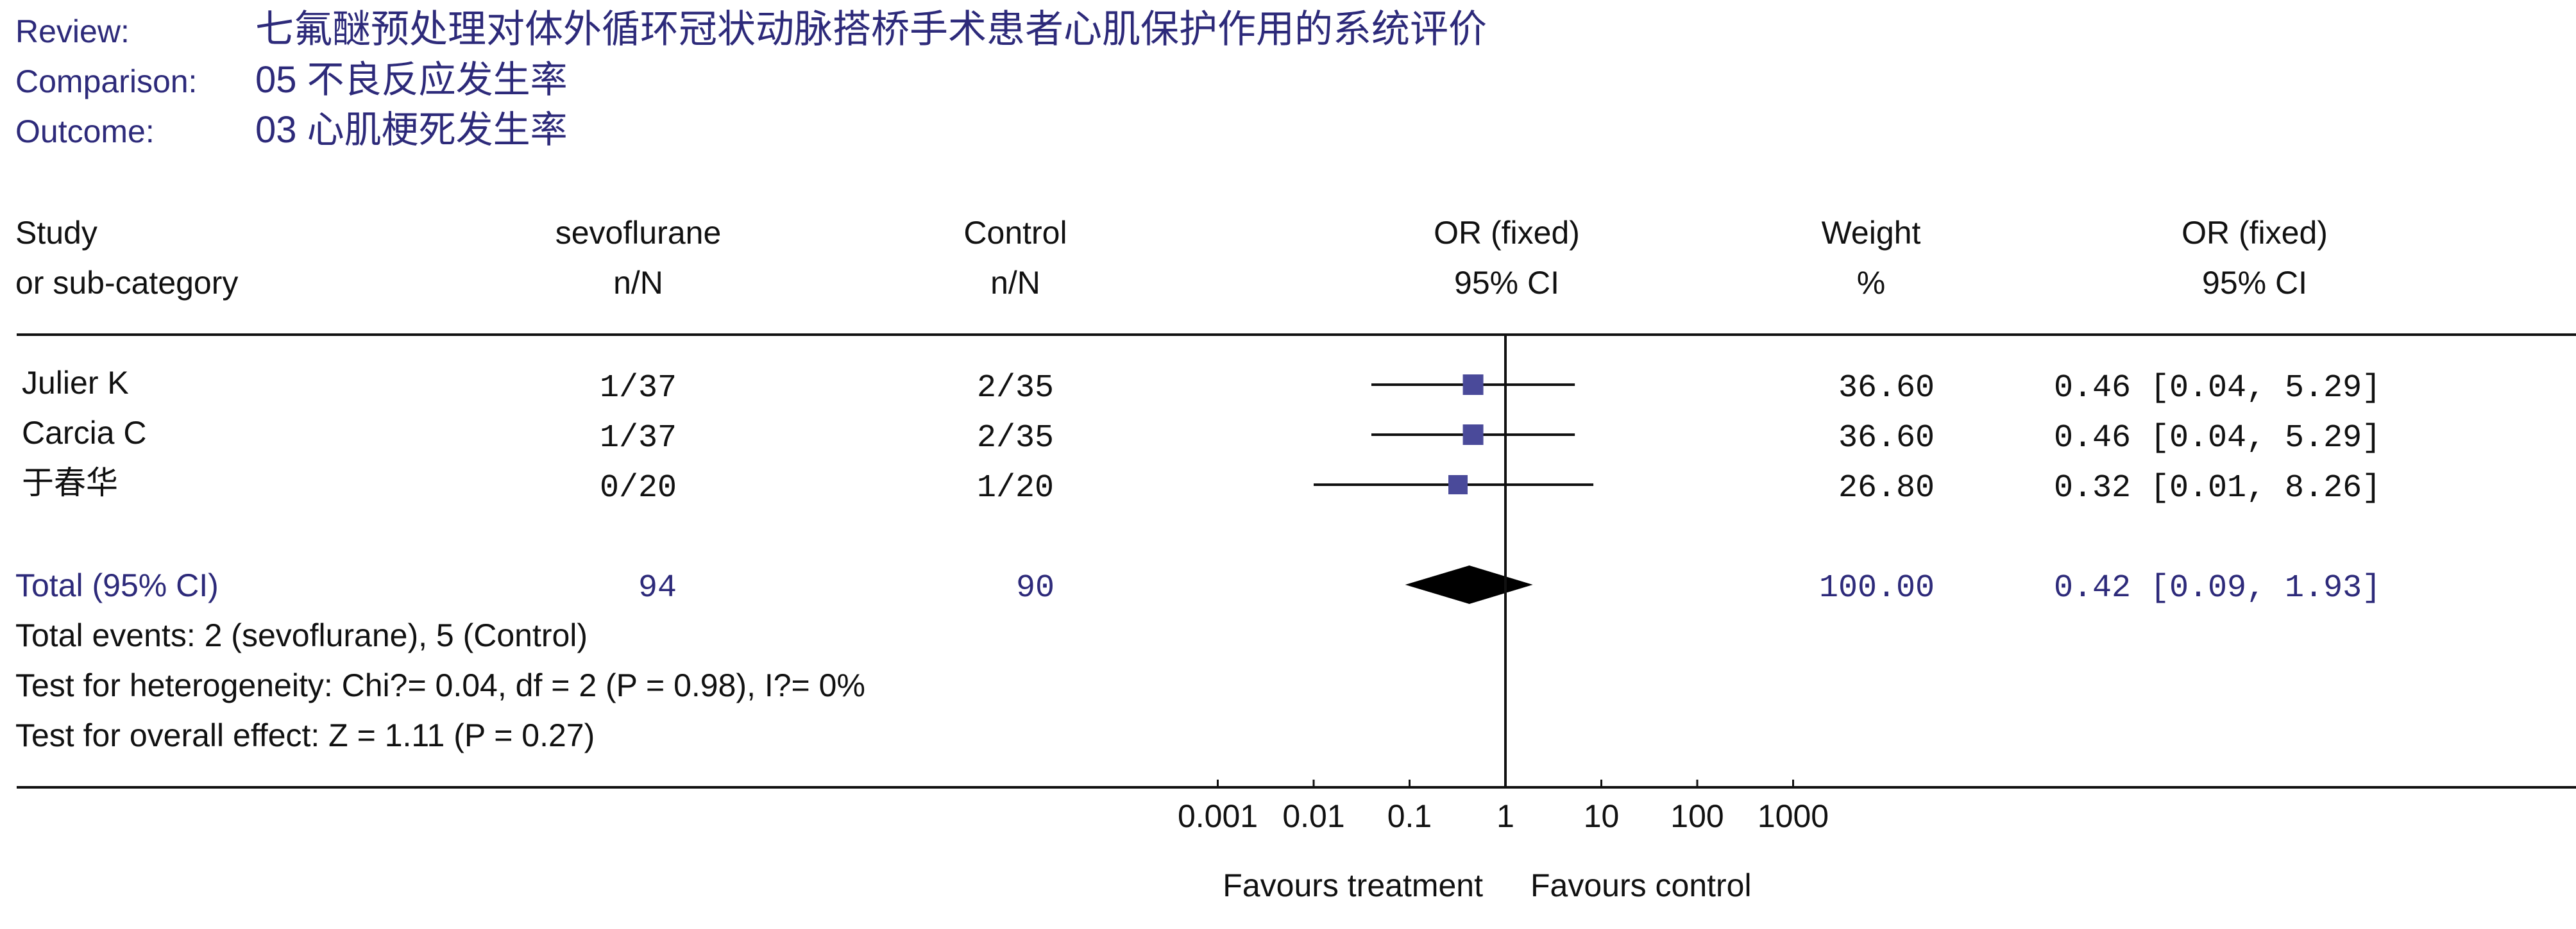  Describe the element at coordinates (1015, 233) in the screenshot. I see `header-control: Control` at that location.